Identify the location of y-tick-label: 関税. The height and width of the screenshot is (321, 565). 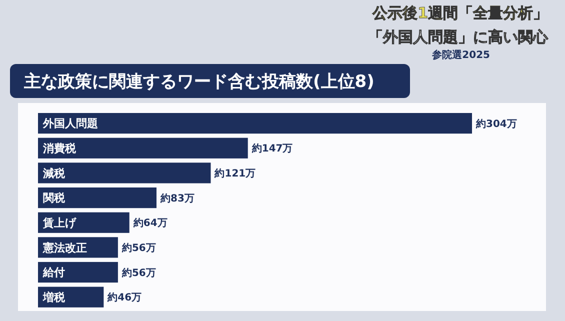
(54, 198).